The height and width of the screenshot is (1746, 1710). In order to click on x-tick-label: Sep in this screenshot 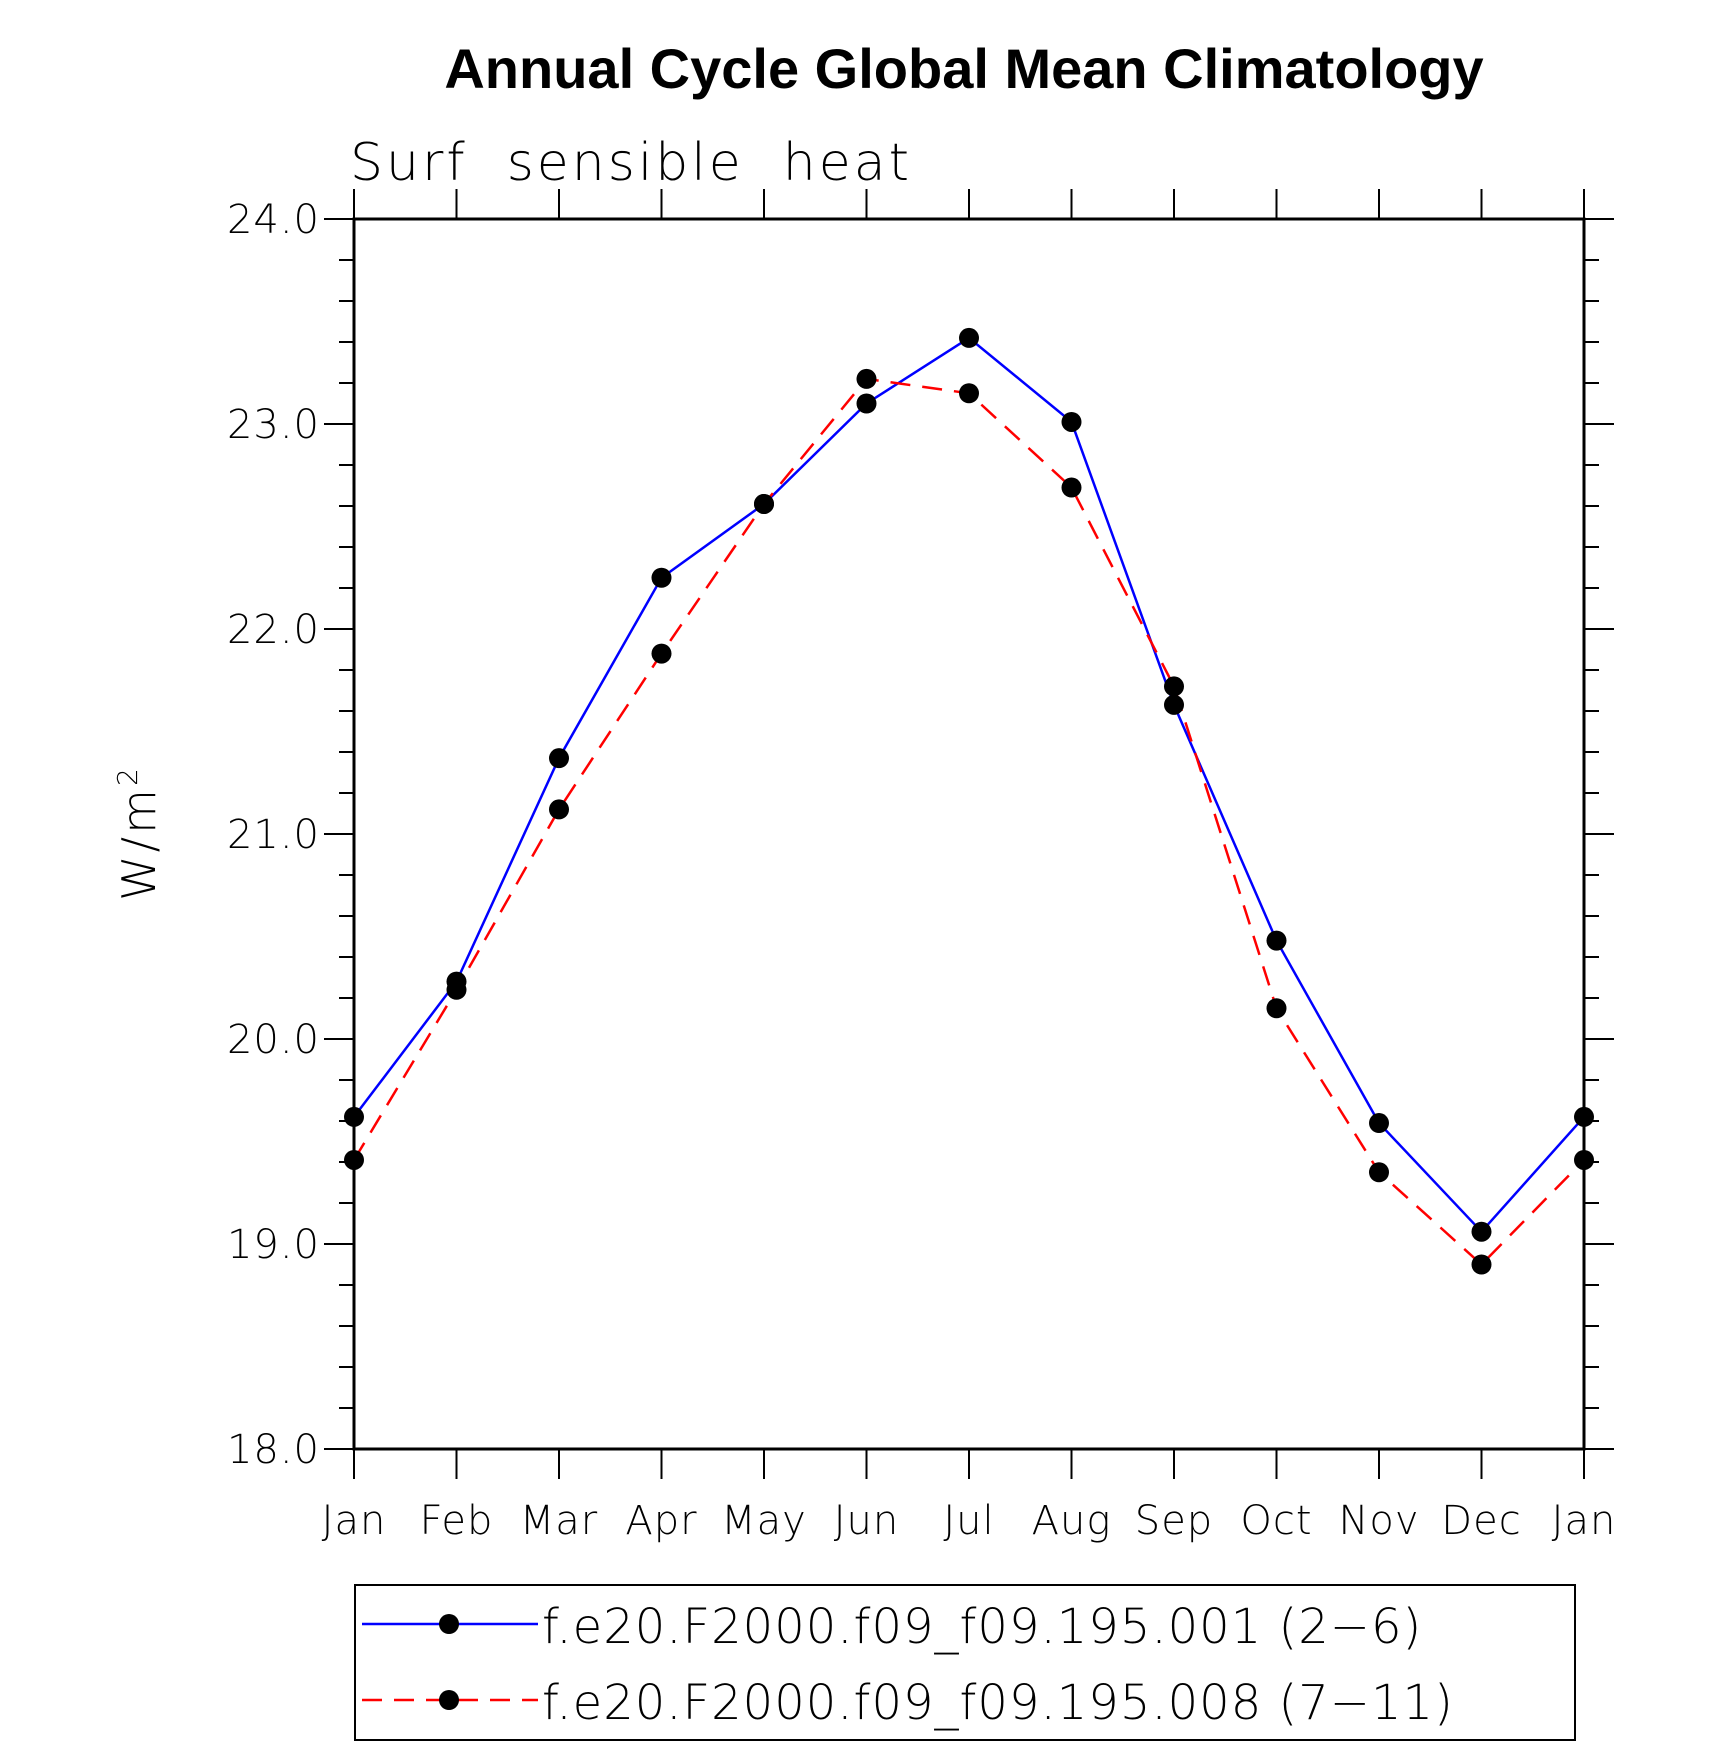, I will do `click(1174, 1521)`.